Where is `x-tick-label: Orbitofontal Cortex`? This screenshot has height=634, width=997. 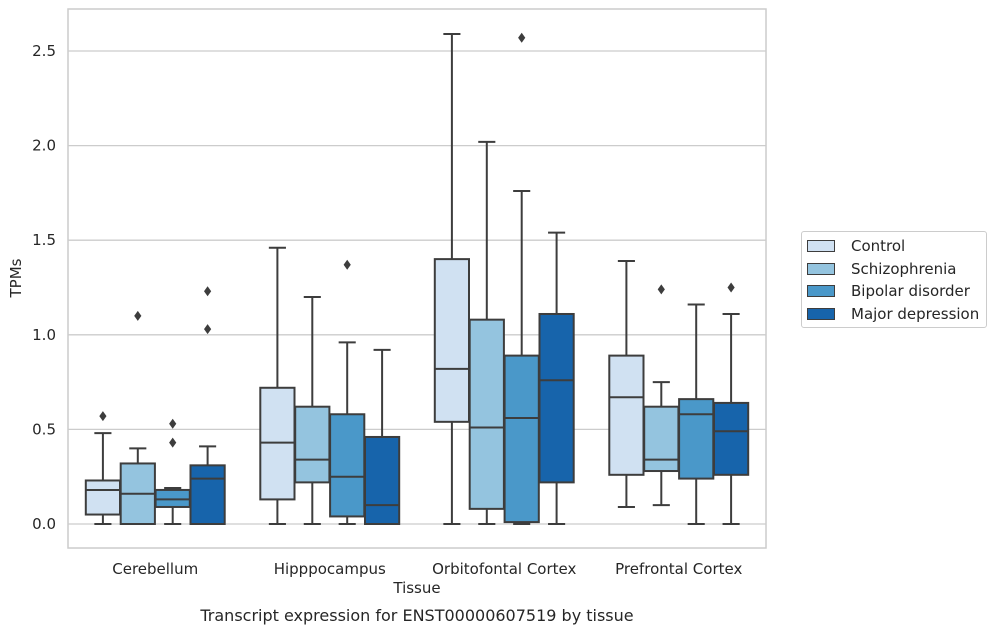
x-tick-label: Orbitofontal Cortex is located at coordinates (504, 569).